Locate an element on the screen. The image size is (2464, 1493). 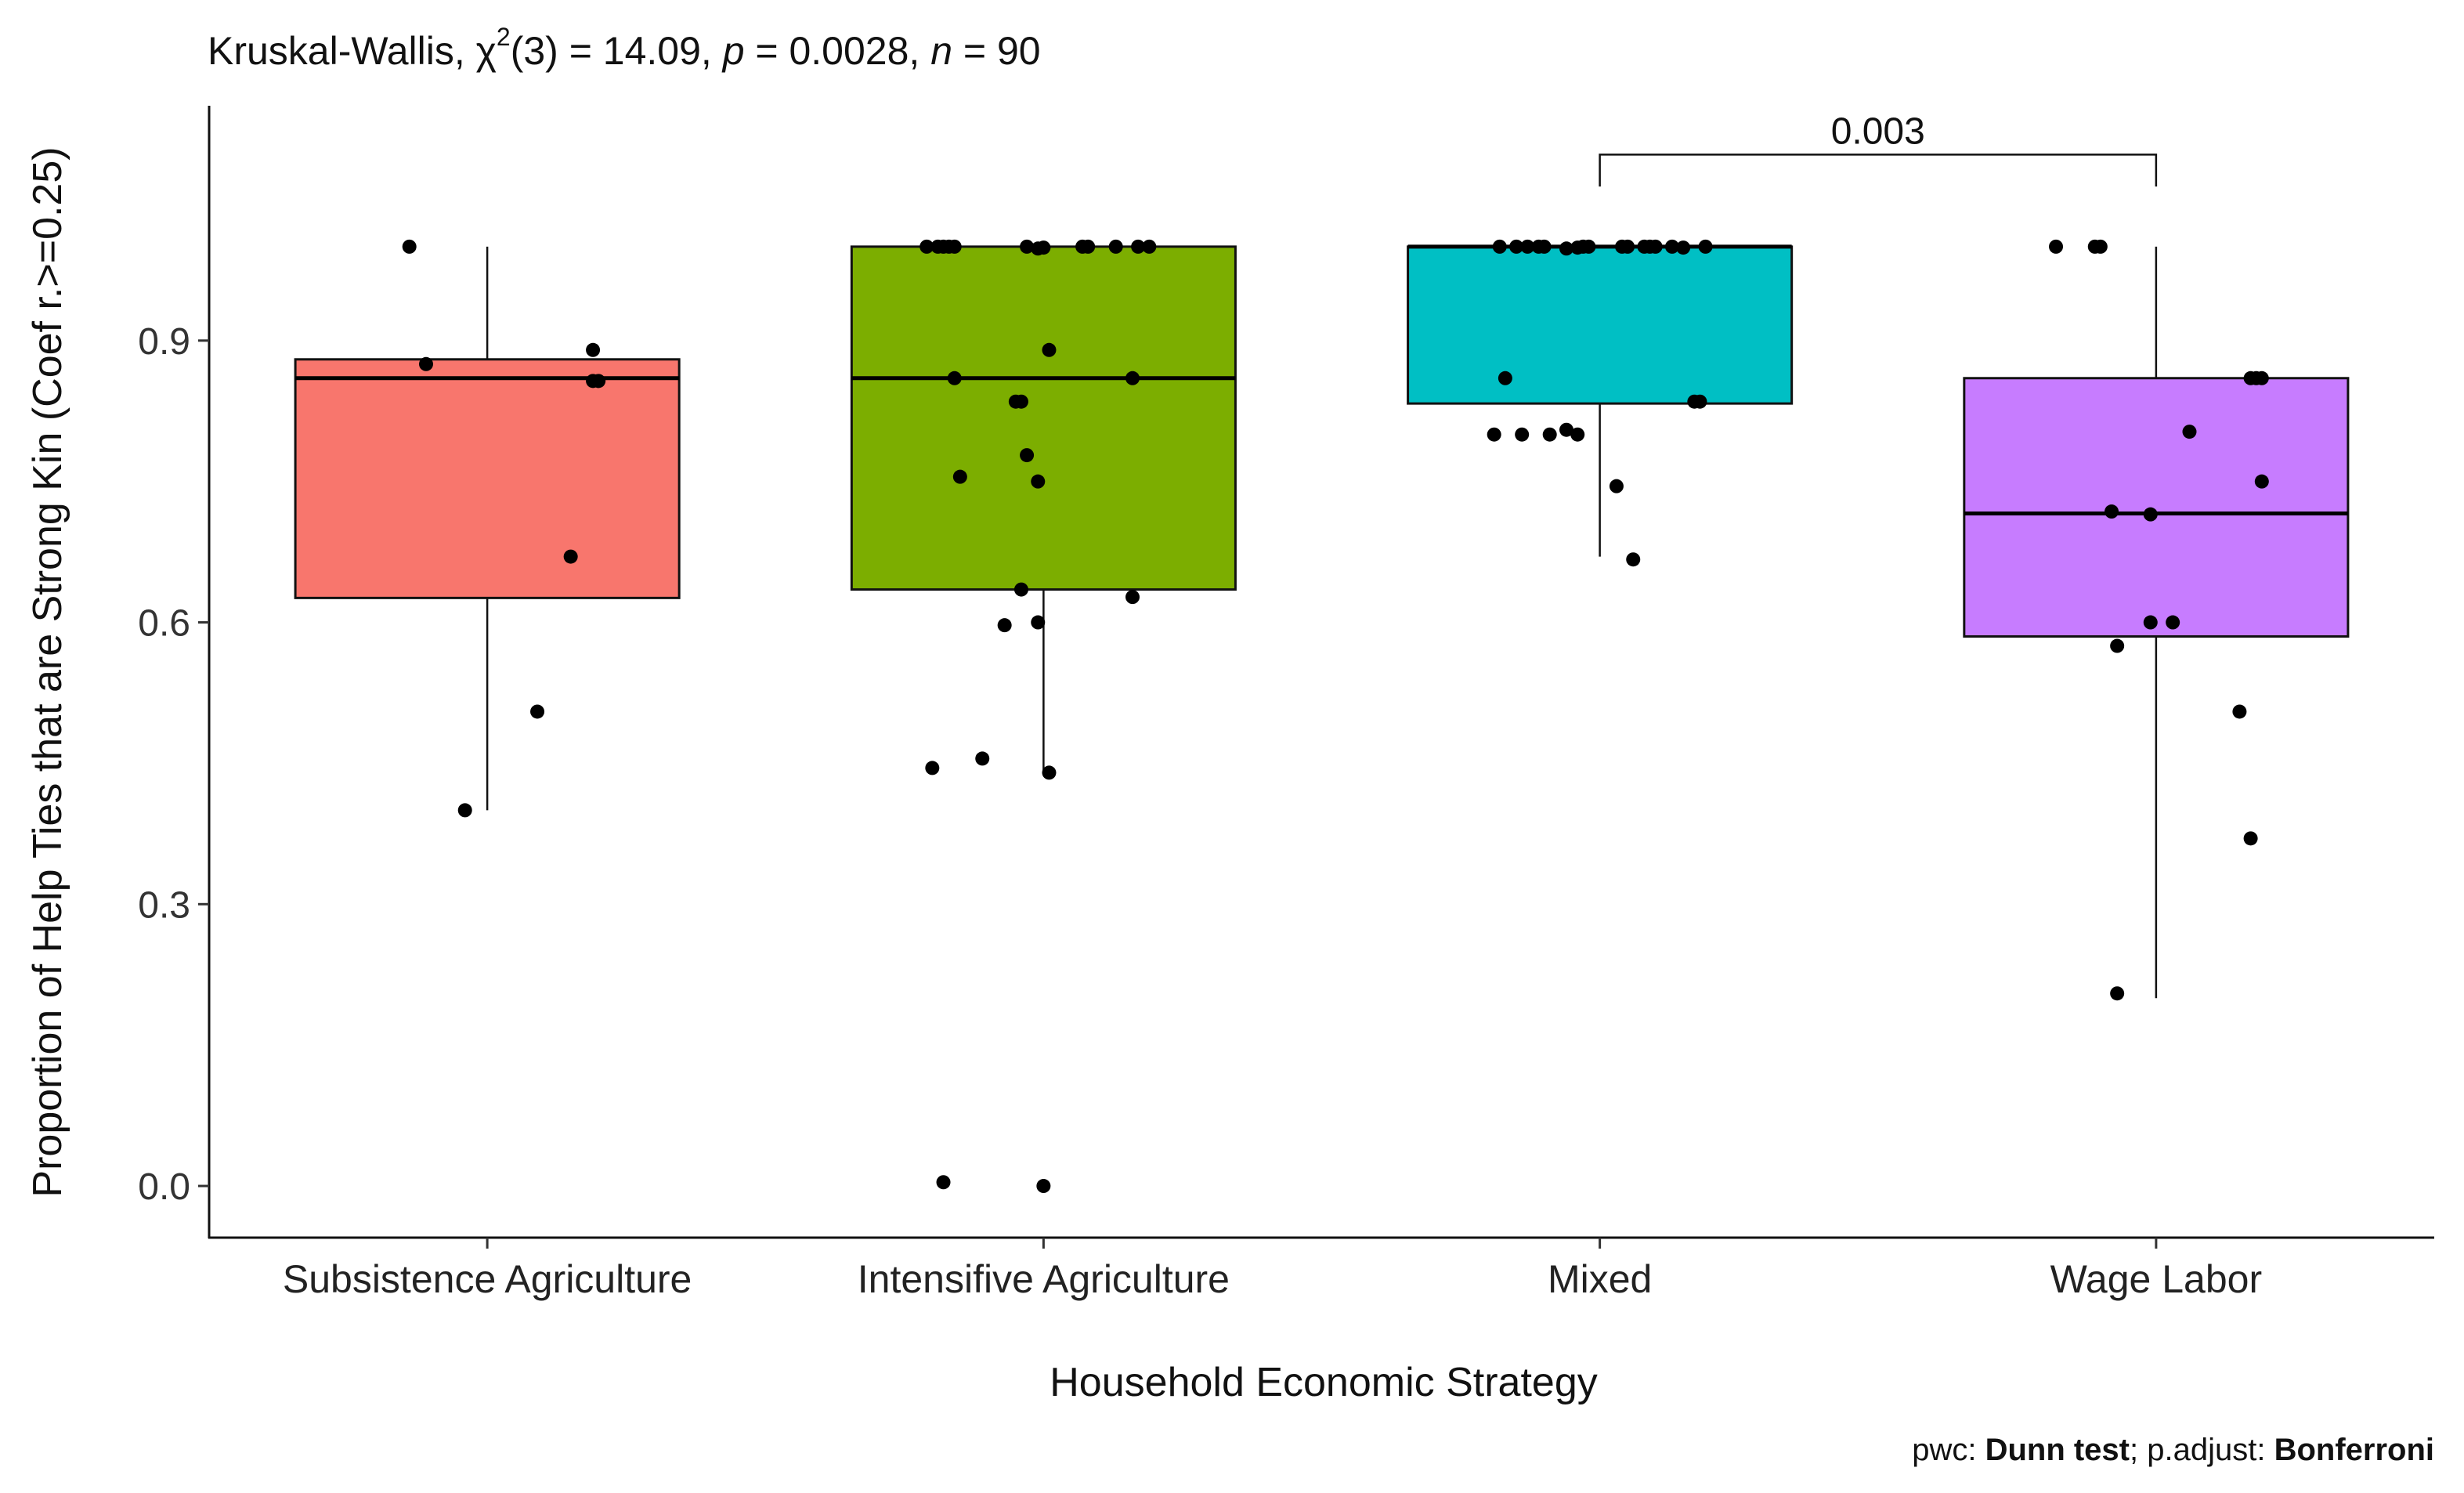
y-tick-label: 0.0 is located at coordinates (164, 1187).